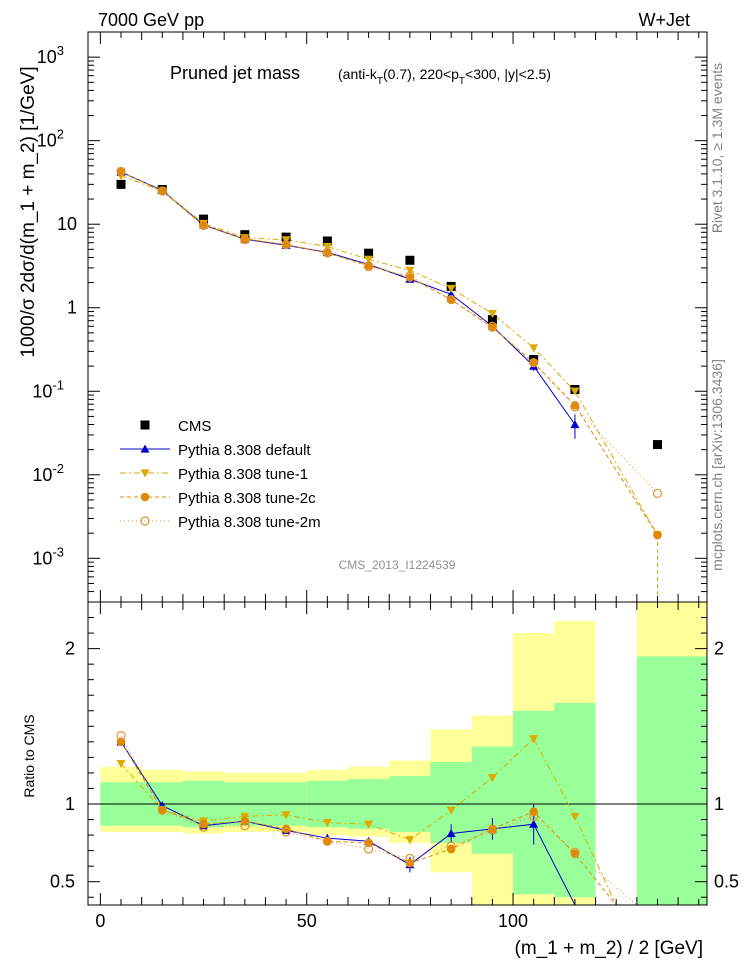 The height and width of the screenshot is (972, 746). Describe the element at coordinates (513, 921) in the screenshot. I see `x-tick-label: 100` at that location.